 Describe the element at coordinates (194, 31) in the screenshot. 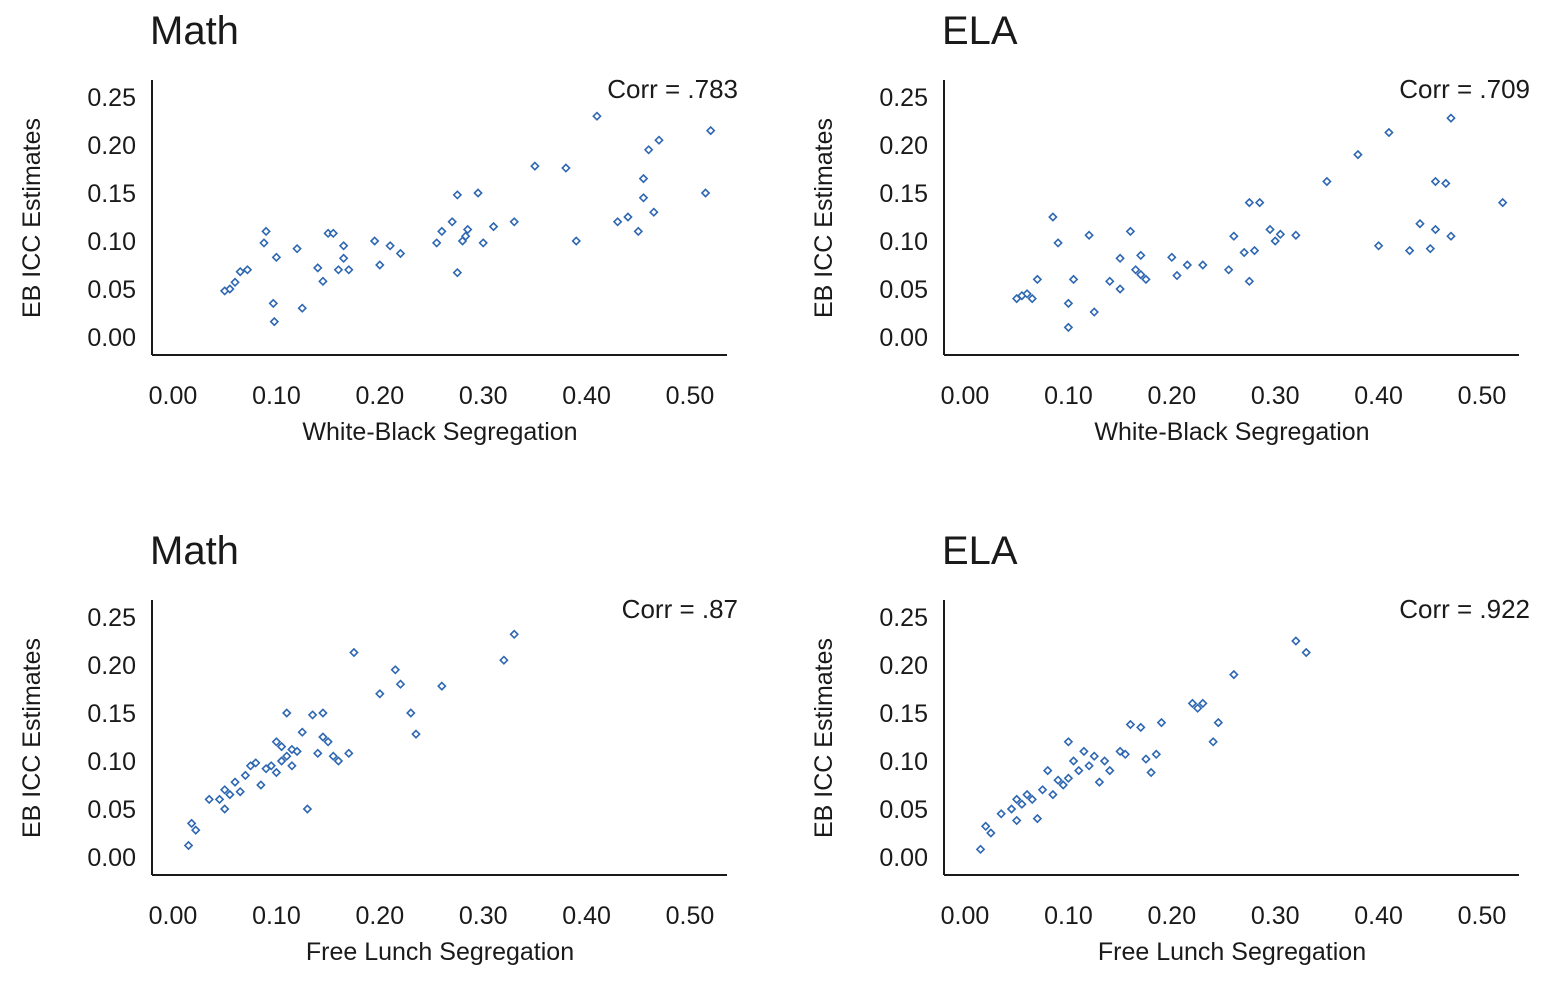

I see `chart-title: Math` at that location.